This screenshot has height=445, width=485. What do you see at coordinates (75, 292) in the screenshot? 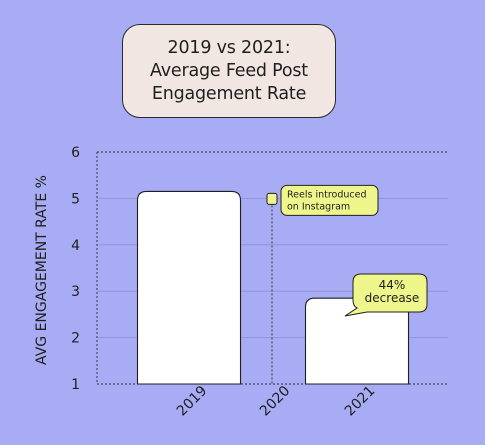
I see `y-tick-label: 3` at bounding box center [75, 292].